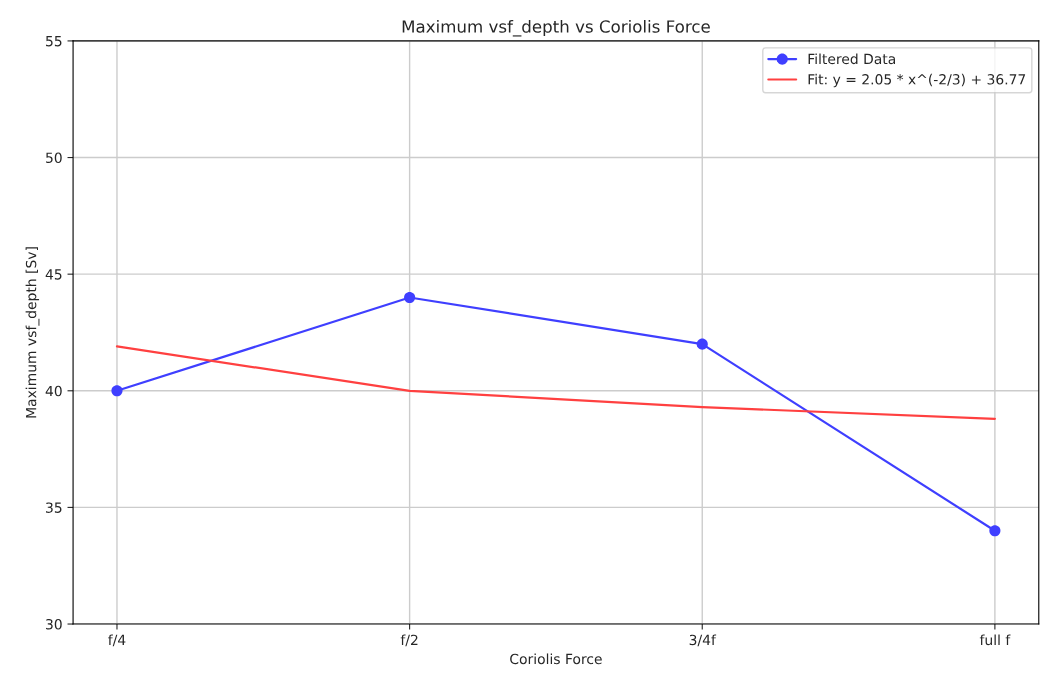 Image resolution: width=1044 pixels, height=682 pixels. What do you see at coordinates (54, 624) in the screenshot?
I see `y-tick-label: 30` at bounding box center [54, 624].